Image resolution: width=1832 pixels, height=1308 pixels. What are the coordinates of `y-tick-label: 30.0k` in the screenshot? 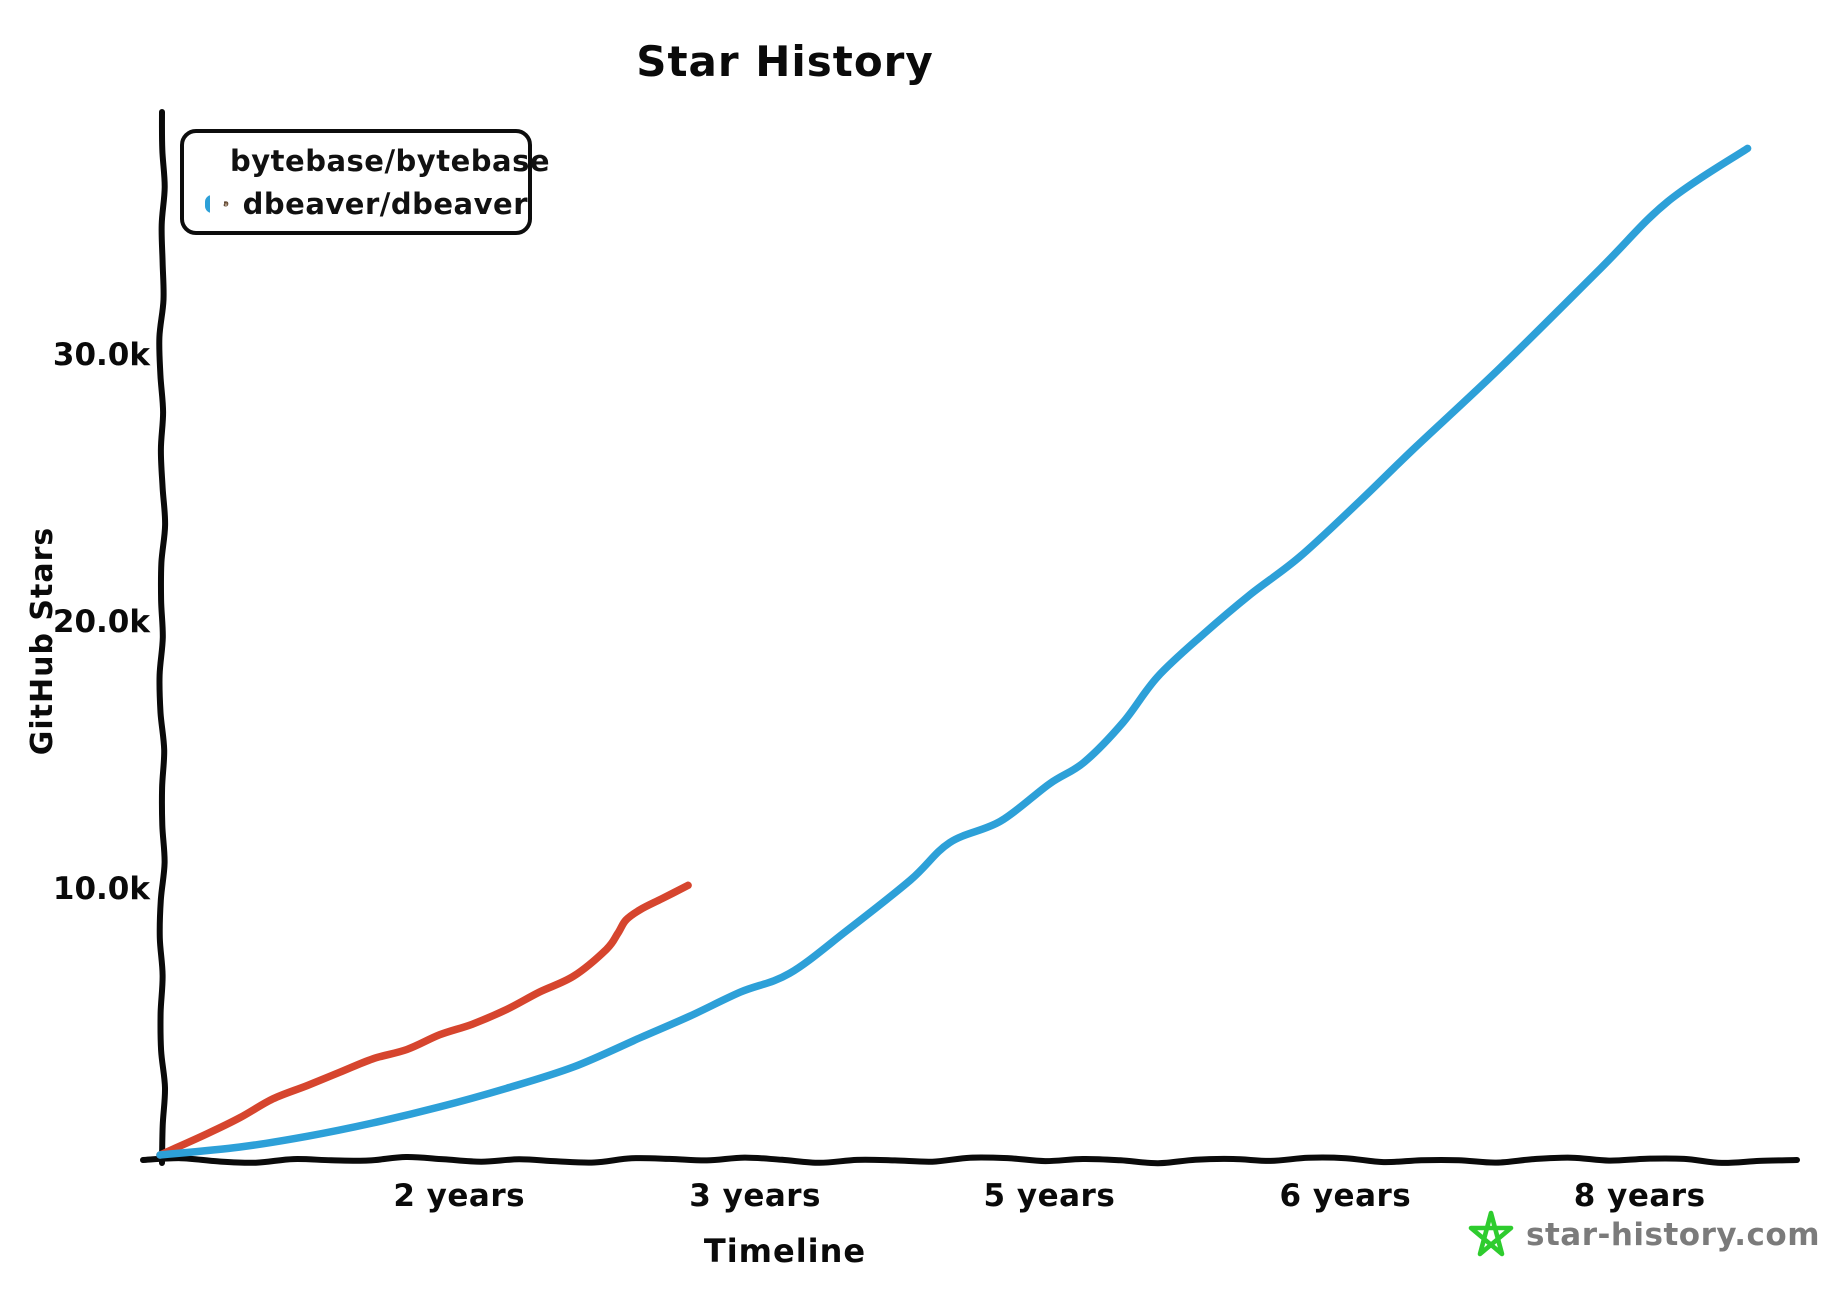 It's located at (102, 355).